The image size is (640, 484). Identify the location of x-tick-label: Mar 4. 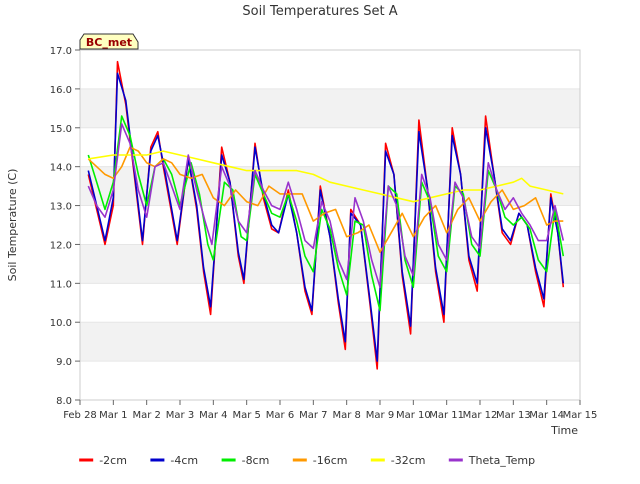
(213, 415).